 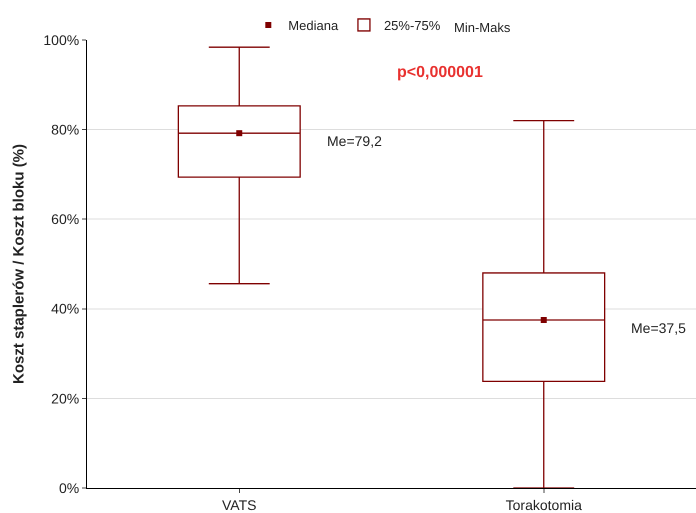 What do you see at coordinates (412, 26) in the screenshot?
I see `legend-label: 25%-75%` at bounding box center [412, 26].